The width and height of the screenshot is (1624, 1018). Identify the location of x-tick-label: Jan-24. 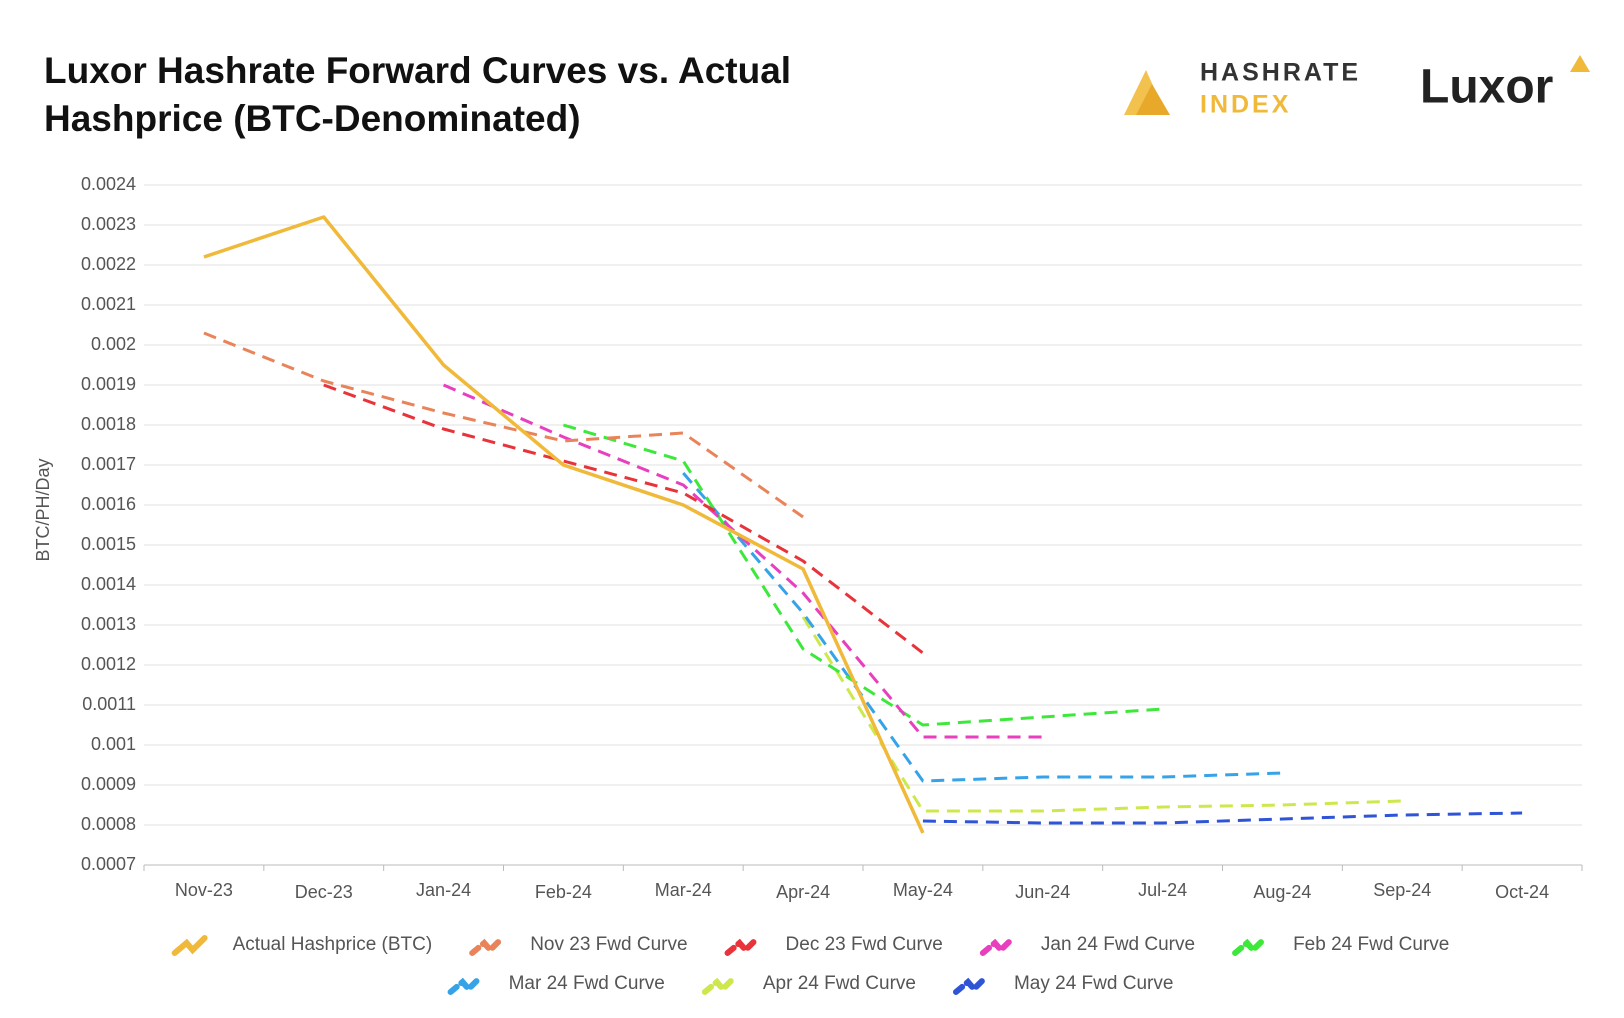
(443, 890).